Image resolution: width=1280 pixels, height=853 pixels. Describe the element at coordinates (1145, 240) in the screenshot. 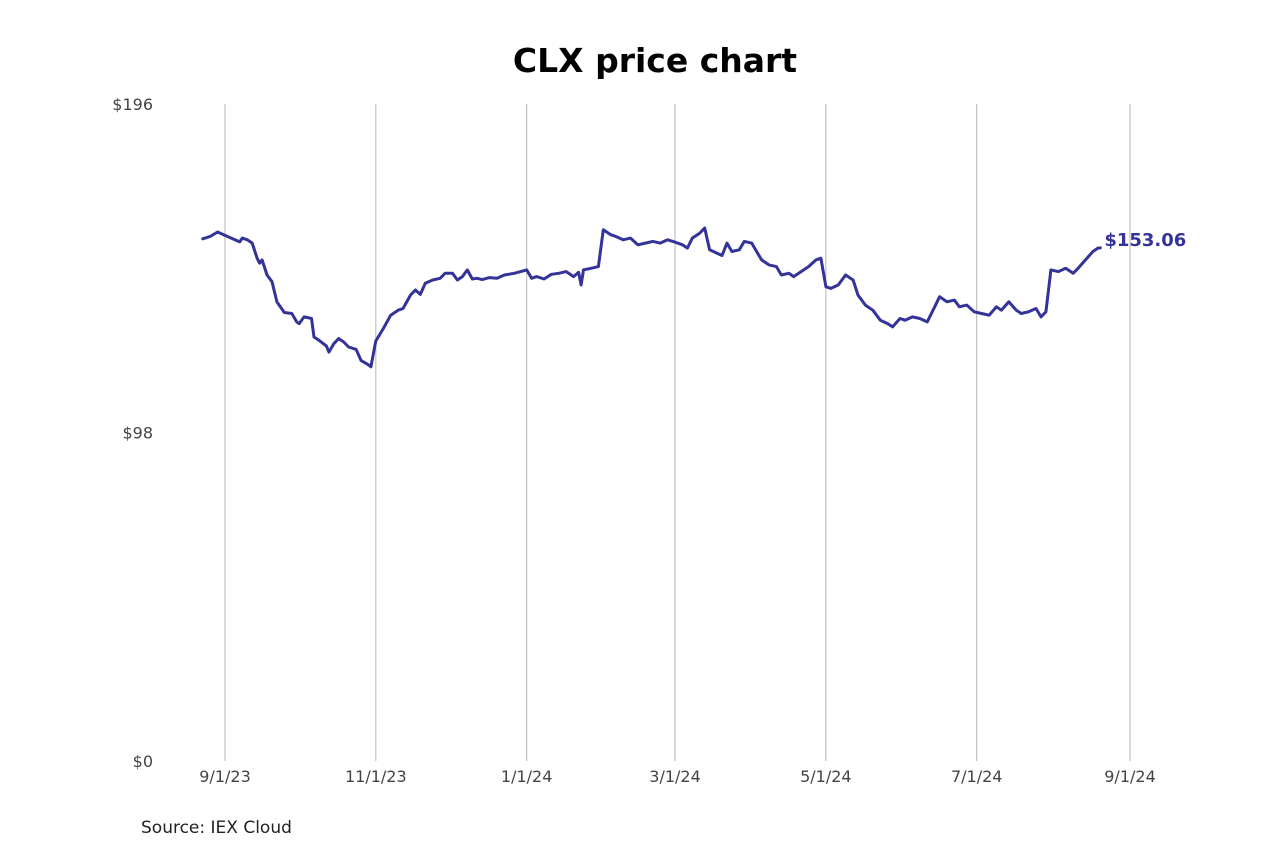

I see `last-price-label: $153.06` at that location.